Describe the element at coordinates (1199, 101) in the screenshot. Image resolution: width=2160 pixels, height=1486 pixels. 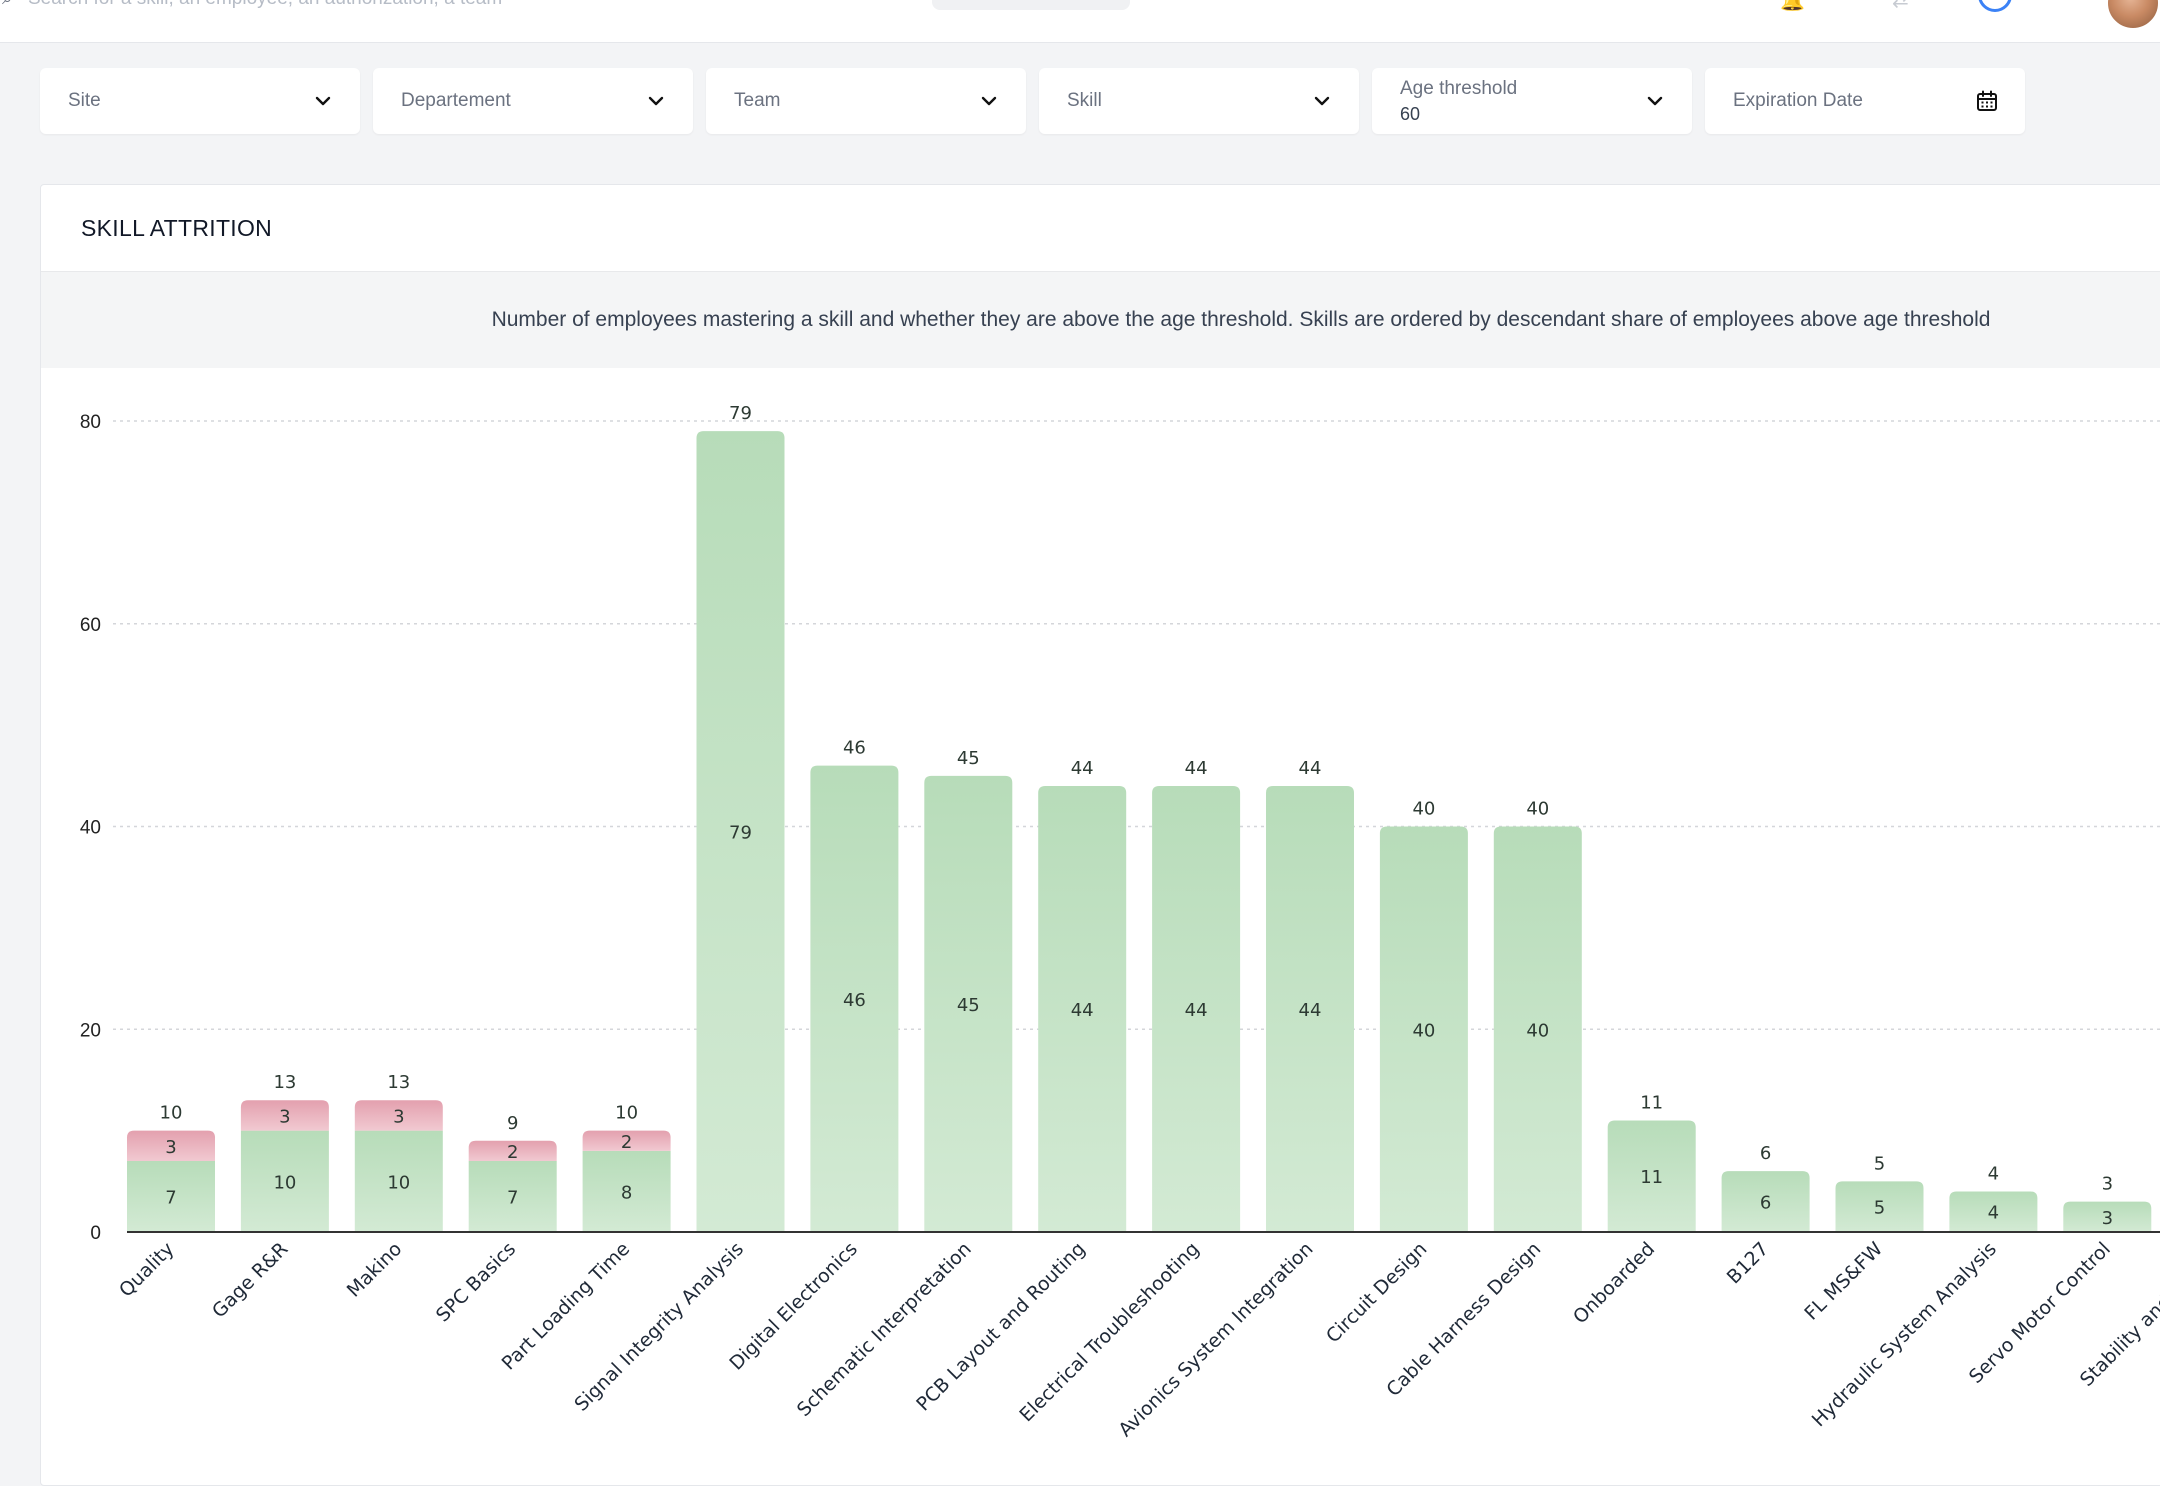
I see `skill-filter: Skill` at that location.